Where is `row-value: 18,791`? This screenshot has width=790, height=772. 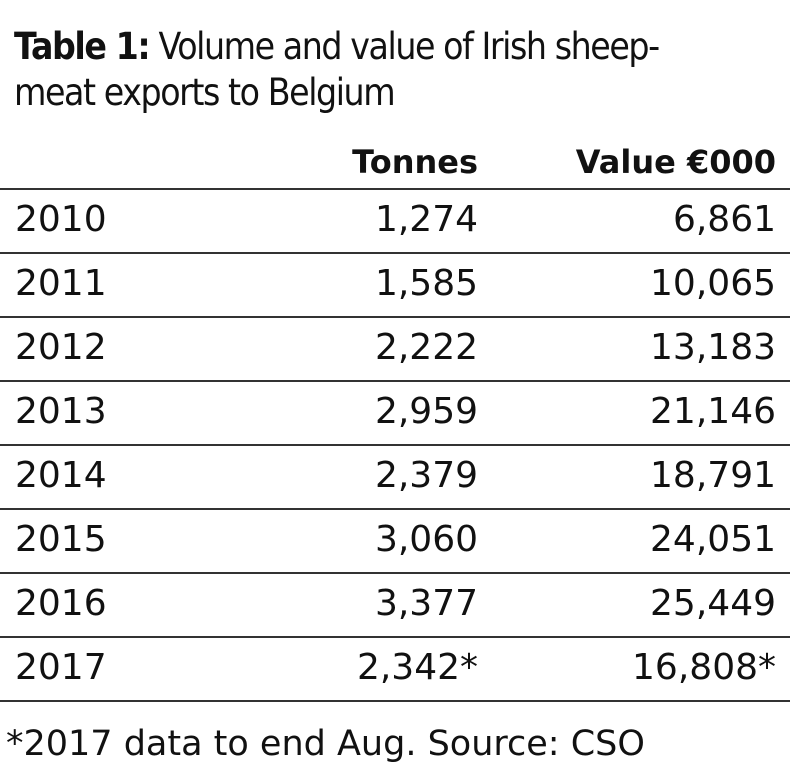 row-value: 18,791 is located at coordinates (713, 475).